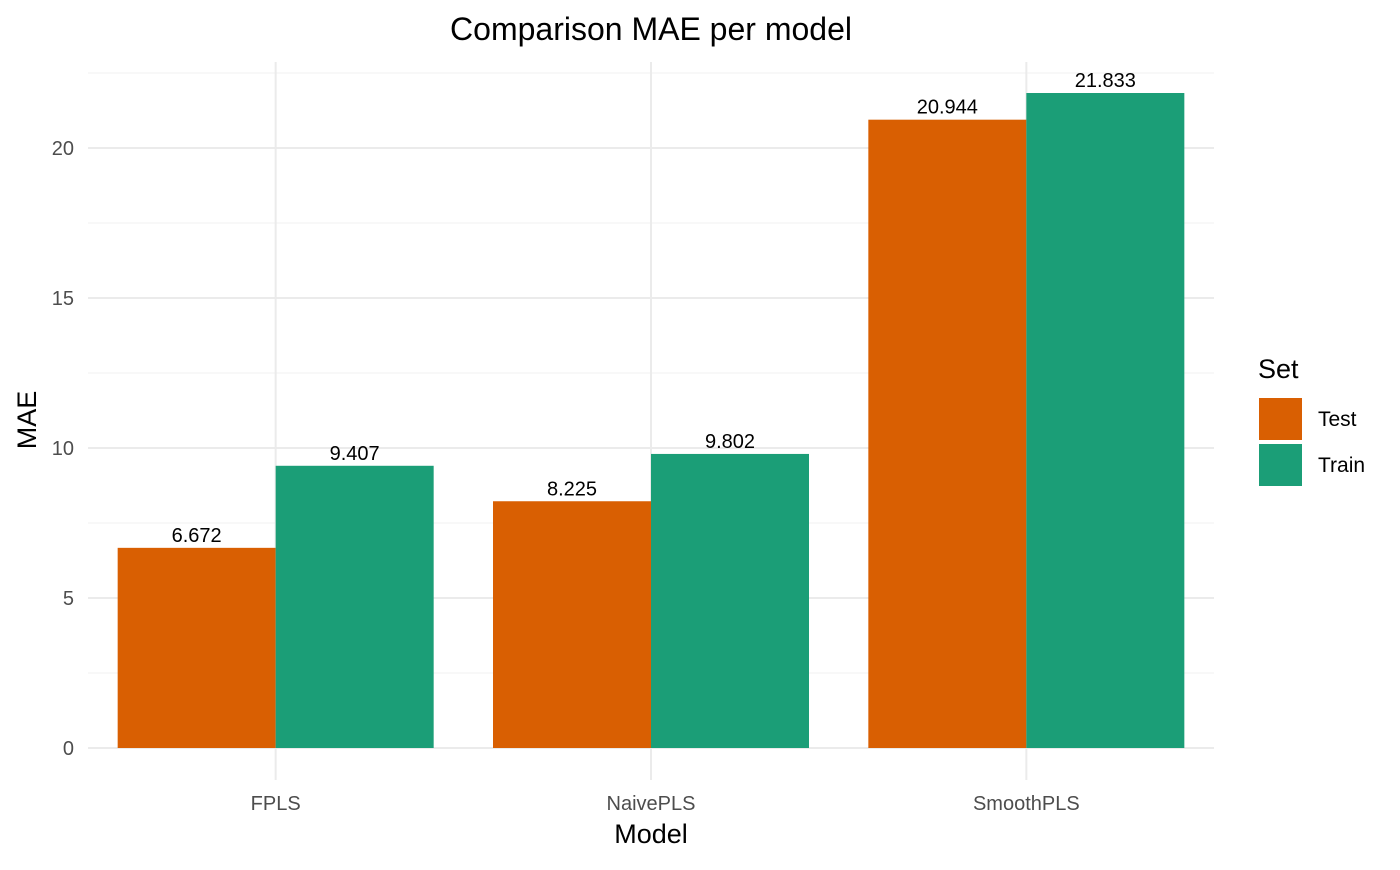 The image size is (1400, 870). I want to click on y-tick-label: 0, so click(68, 749).